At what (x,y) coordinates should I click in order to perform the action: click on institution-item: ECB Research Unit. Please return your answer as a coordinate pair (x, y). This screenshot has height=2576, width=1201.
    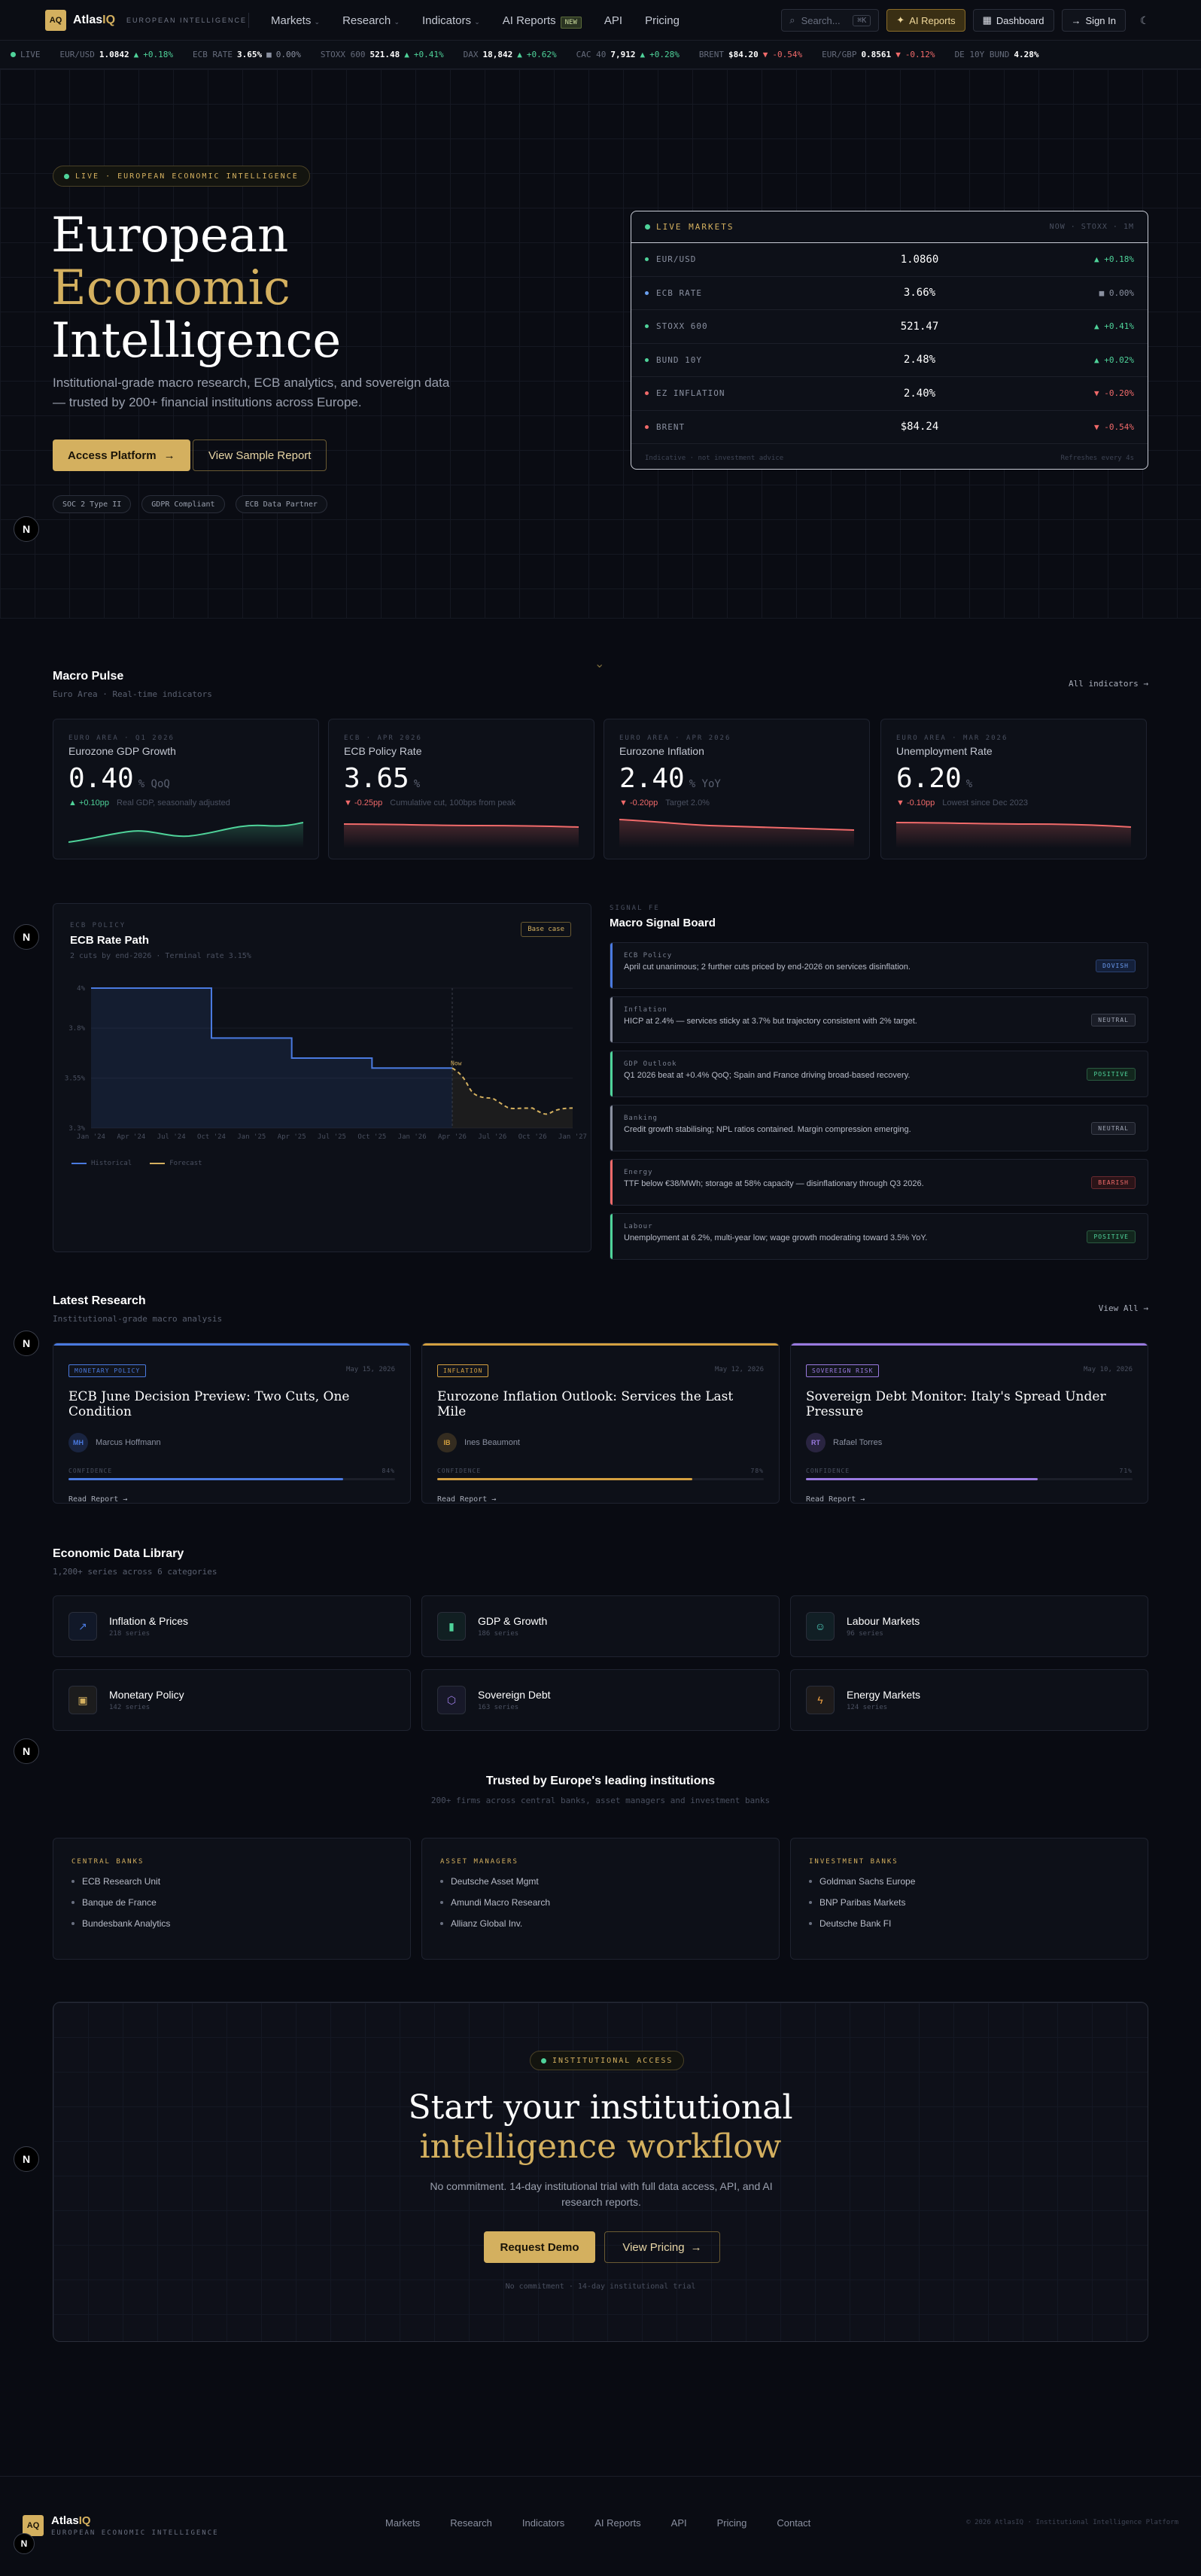
    Looking at the image, I should click on (231, 1881).